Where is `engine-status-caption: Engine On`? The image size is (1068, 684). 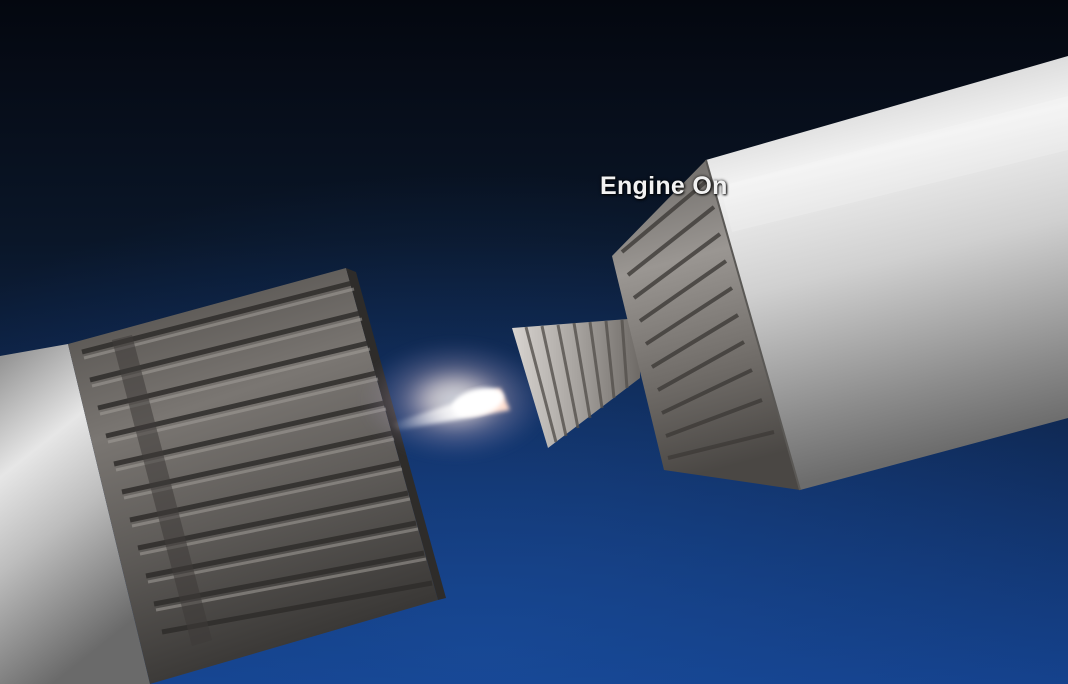 engine-status-caption: Engine On is located at coordinates (664, 186).